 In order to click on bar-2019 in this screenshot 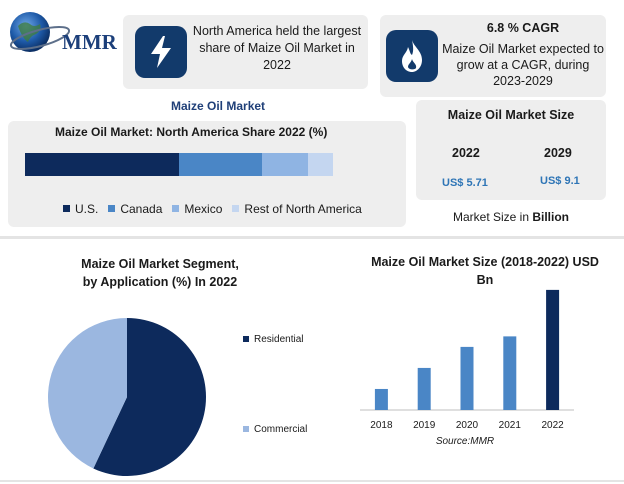, I will do `click(424, 388)`.